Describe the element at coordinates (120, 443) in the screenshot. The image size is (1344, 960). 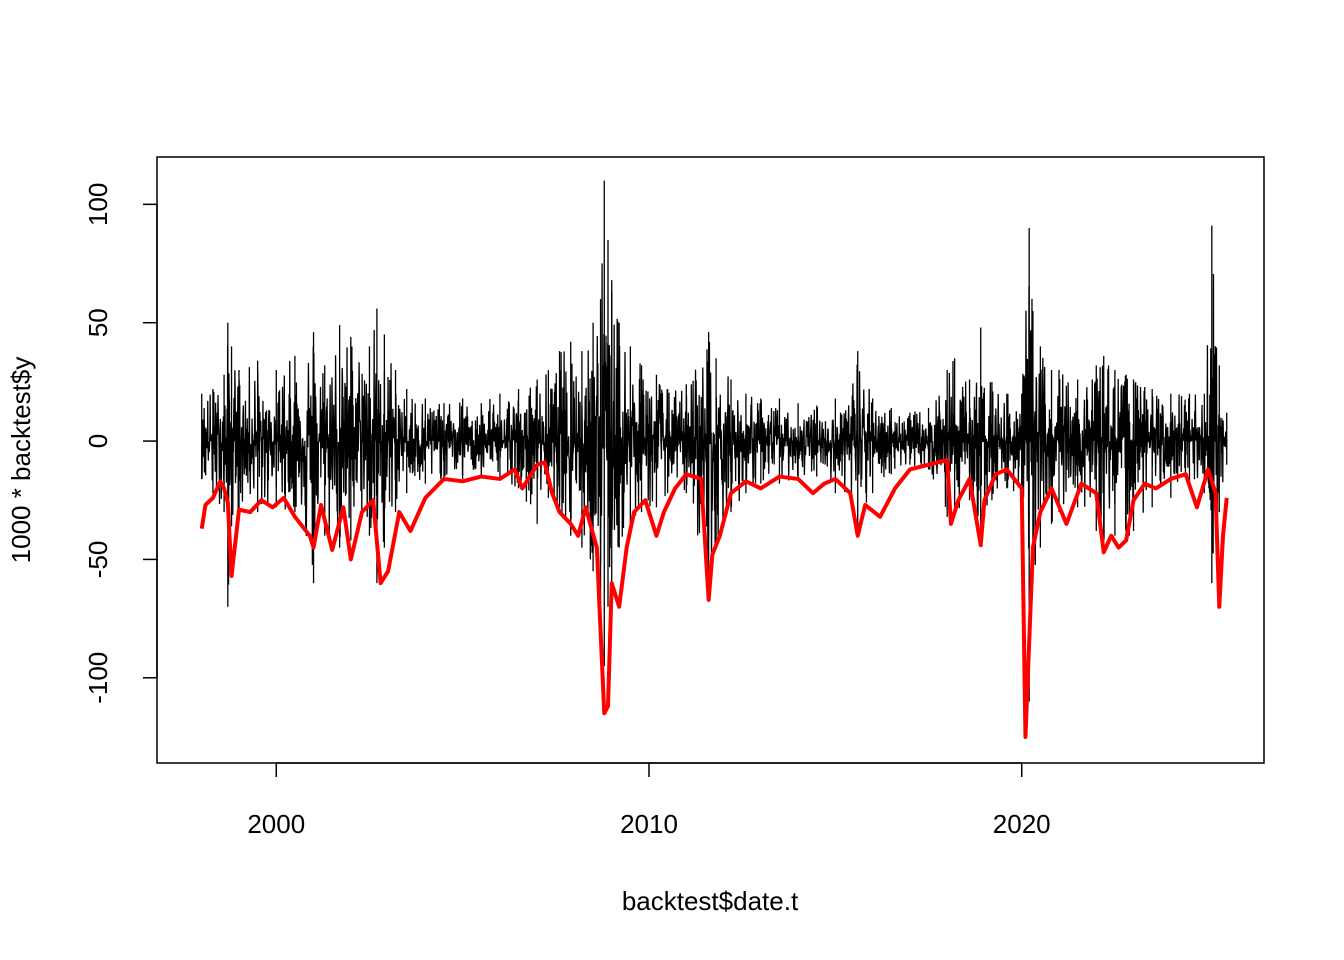
I see `y-axis: 100 50 0 -50 -100` at that location.